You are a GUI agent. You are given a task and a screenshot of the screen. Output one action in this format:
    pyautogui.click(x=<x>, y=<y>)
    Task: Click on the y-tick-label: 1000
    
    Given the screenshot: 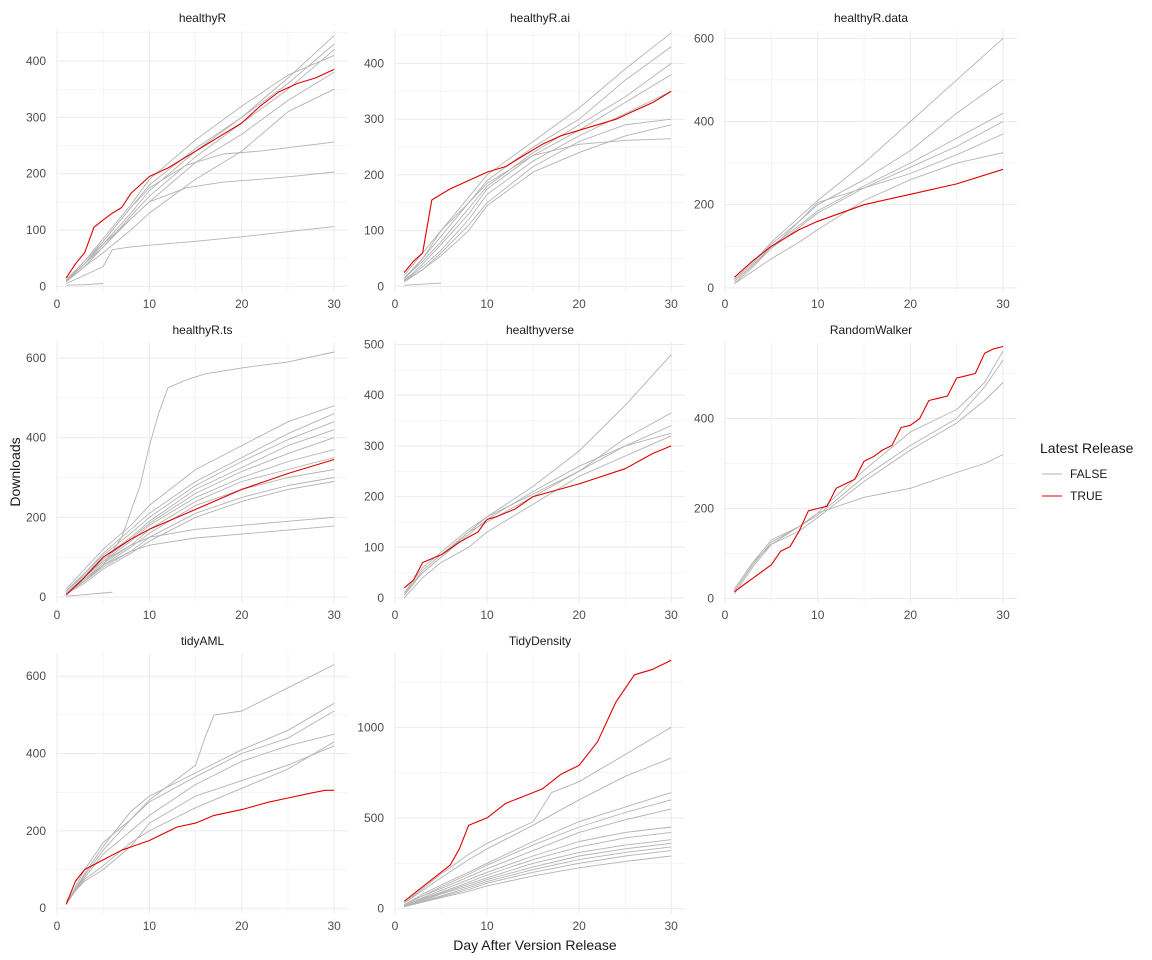 What is the action you would take?
    pyautogui.click(x=370, y=727)
    